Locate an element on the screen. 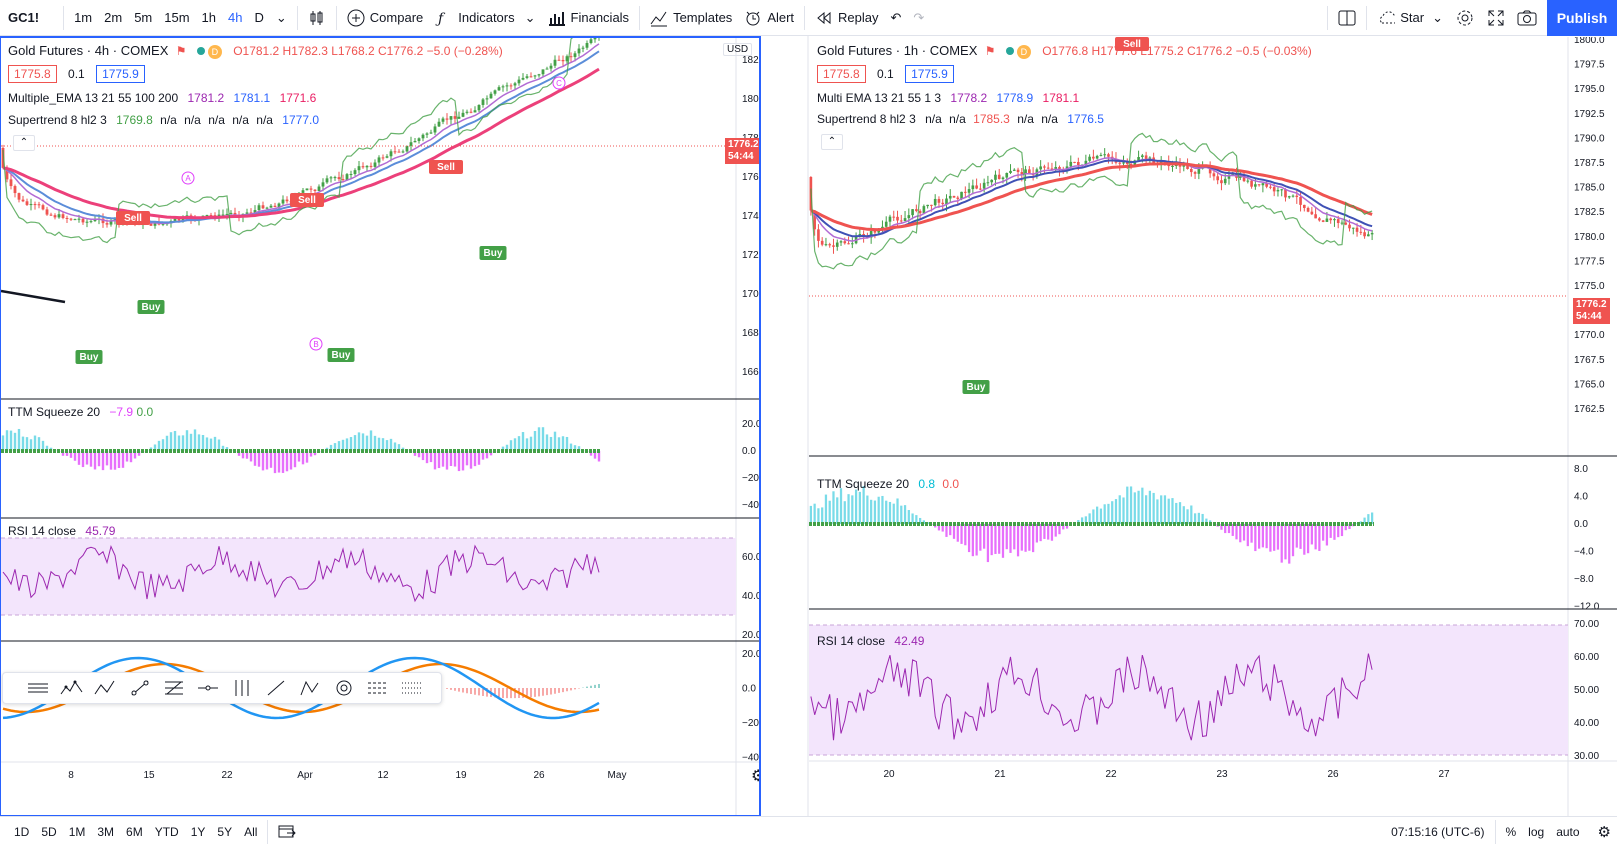 The height and width of the screenshot is (847, 1617). divider is located at coordinates (268, 832).